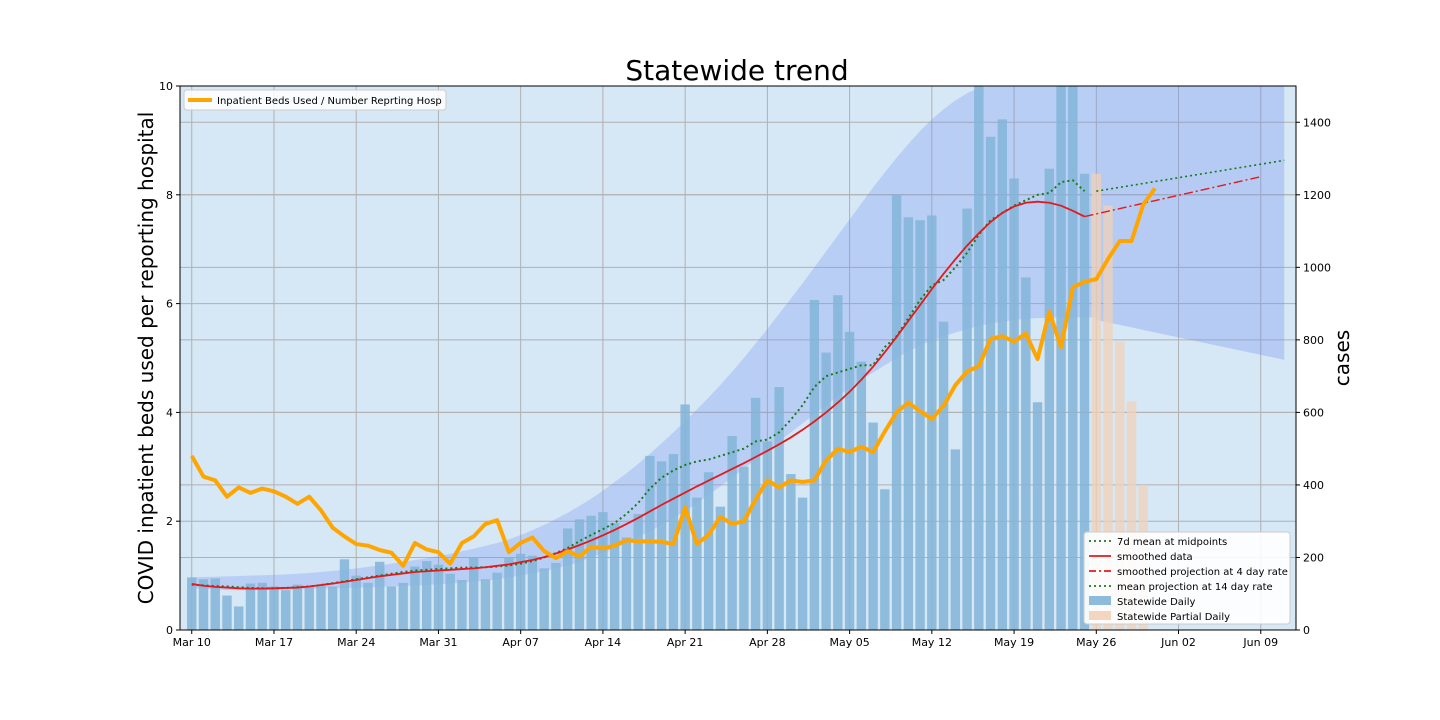 The image size is (1440, 720). What do you see at coordinates (169, 630) in the screenshot?
I see `y-tick-label-left: 0` at bounding box center [169, 630].